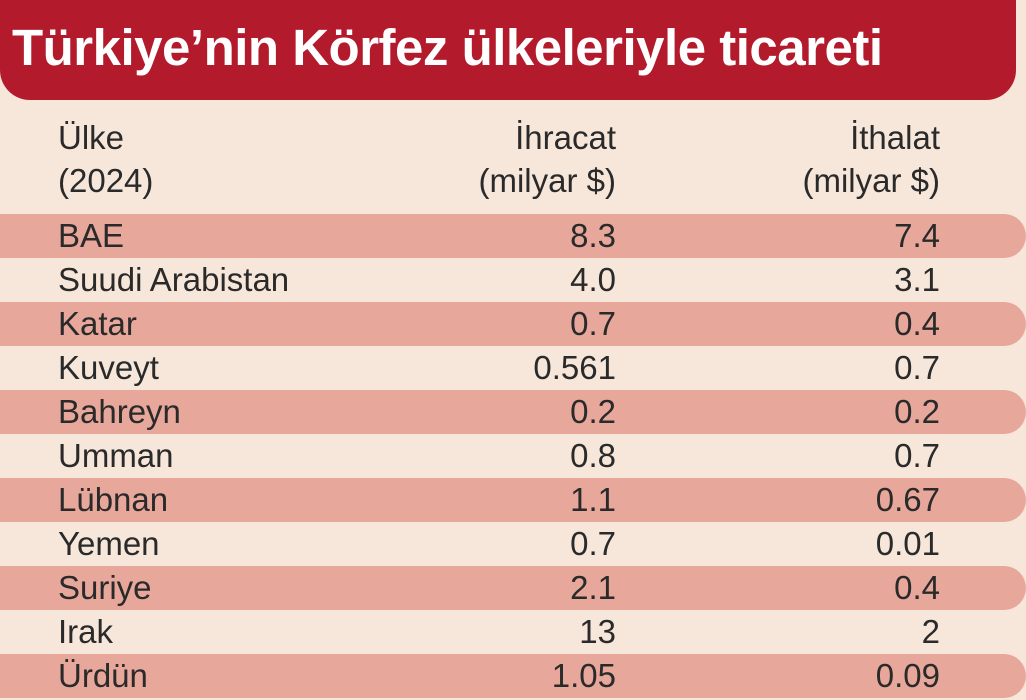 The image size is (1026, 700). I want to click on header-country: Ülke (2024), so click(105, 159).